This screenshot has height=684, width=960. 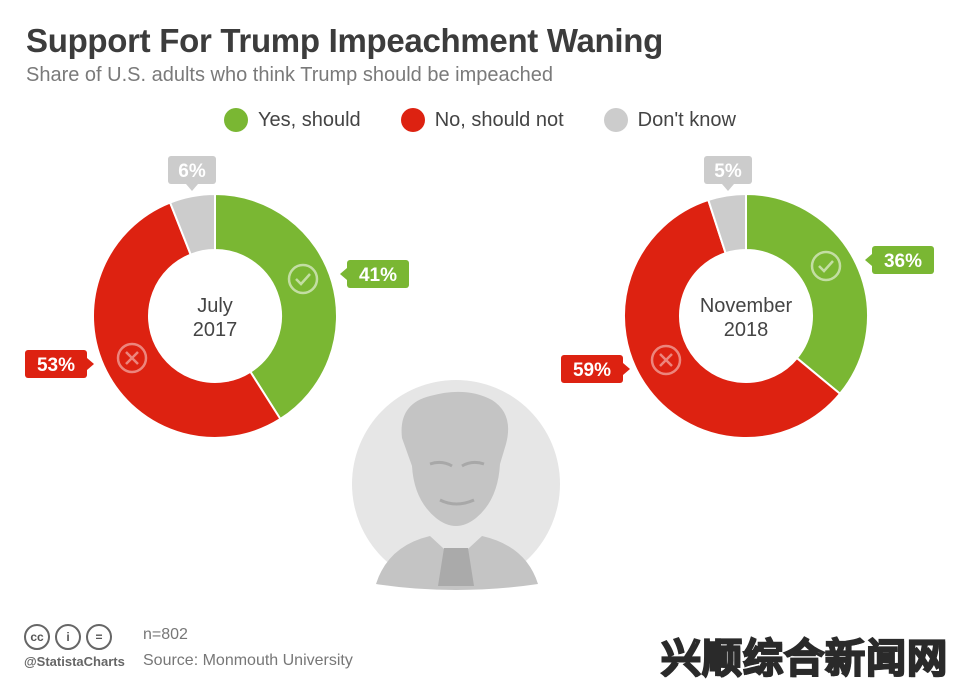 I want to click on data-label-dont-know: 6%, so click(x=192, y=173).